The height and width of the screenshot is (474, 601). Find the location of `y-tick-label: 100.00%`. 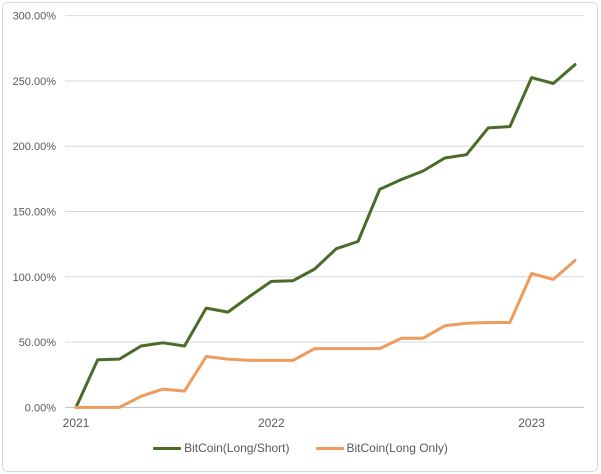

y-tick-label: 100.00% is located at coordinates (35, 278).